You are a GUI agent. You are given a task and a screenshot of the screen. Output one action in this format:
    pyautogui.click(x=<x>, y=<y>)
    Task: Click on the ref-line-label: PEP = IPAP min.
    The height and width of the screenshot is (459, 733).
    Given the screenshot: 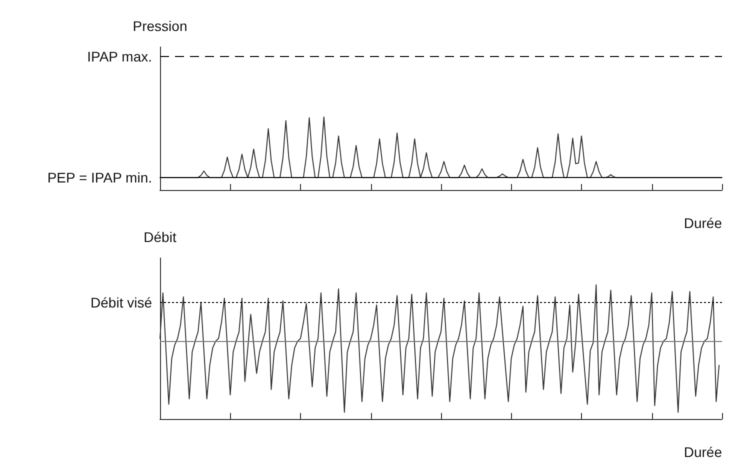 What is the action you would take?
    pyautogui.click(x=99, y=178)
    